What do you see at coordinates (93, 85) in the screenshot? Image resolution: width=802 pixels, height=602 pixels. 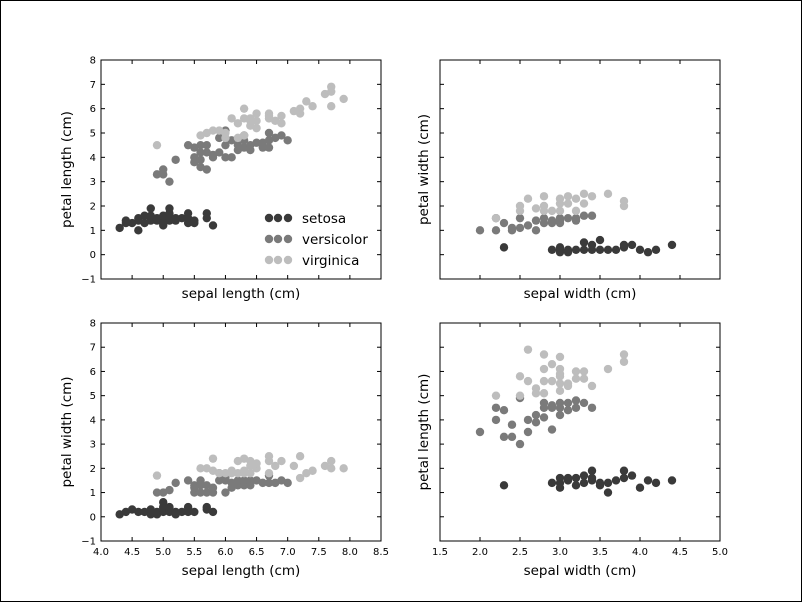 I see `y-tick-label: 7` at bounding box center [93, 85].